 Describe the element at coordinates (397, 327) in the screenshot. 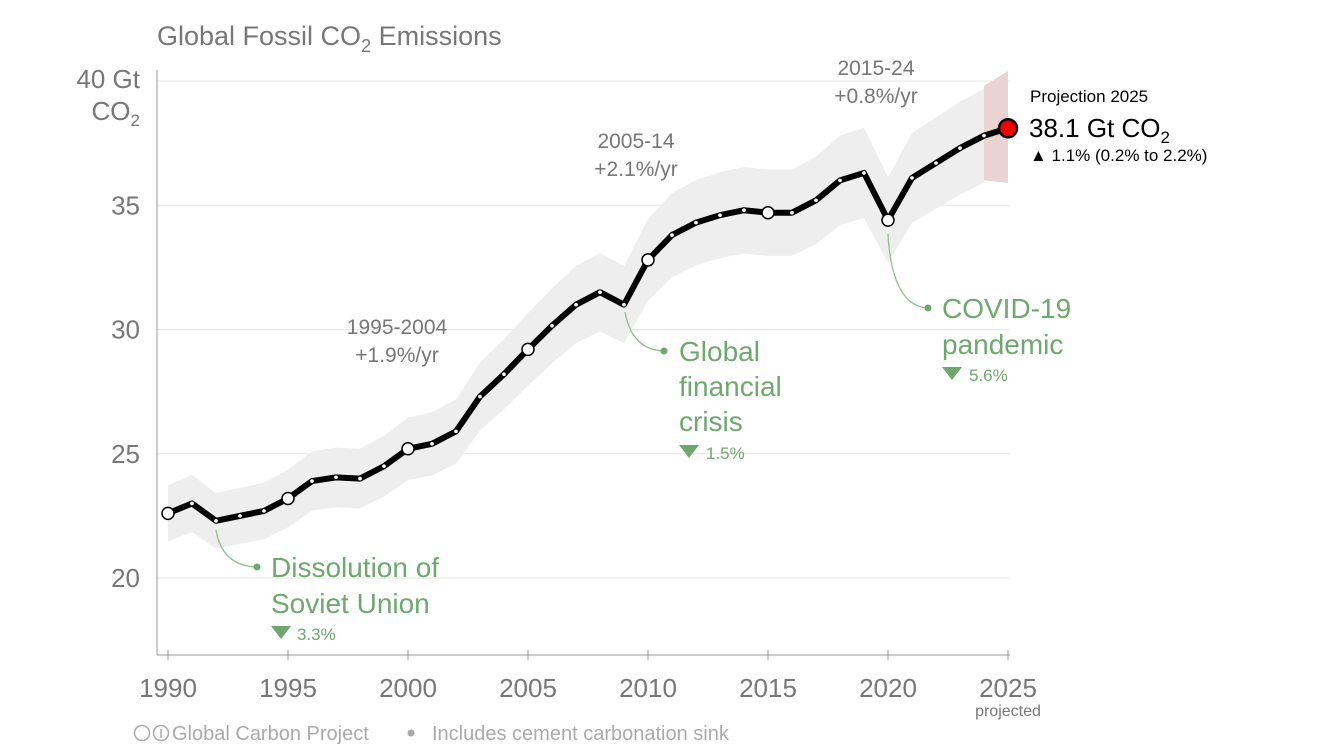

I see `growth-period-1: 1995-2004` at that location.